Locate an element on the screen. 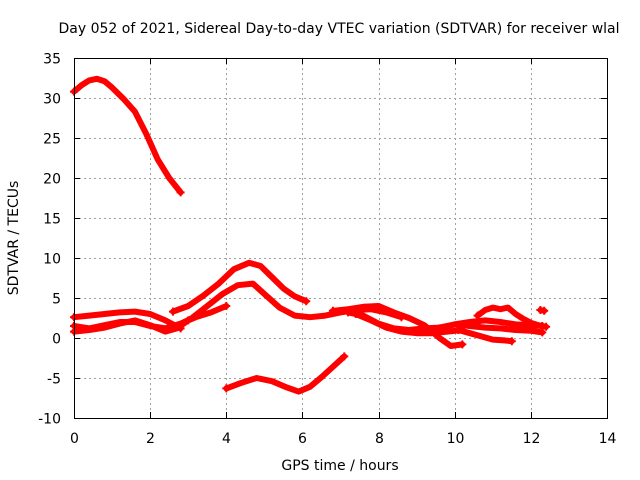  series-arc-8-start-point is located at coordinates (332, 310).